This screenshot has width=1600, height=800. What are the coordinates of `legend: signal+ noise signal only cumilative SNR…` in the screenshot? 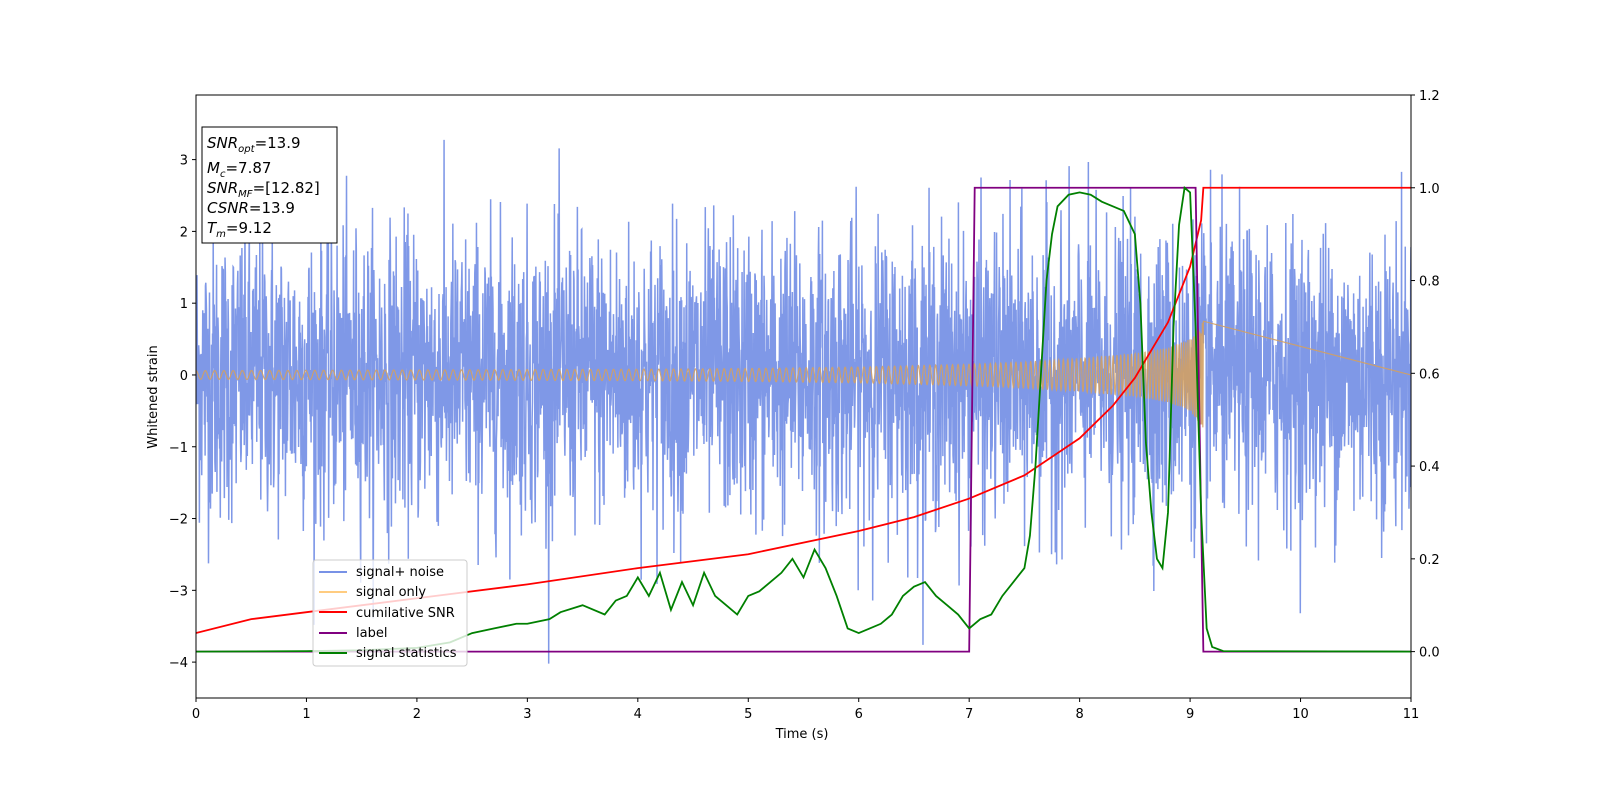 It's located at (390, 613).